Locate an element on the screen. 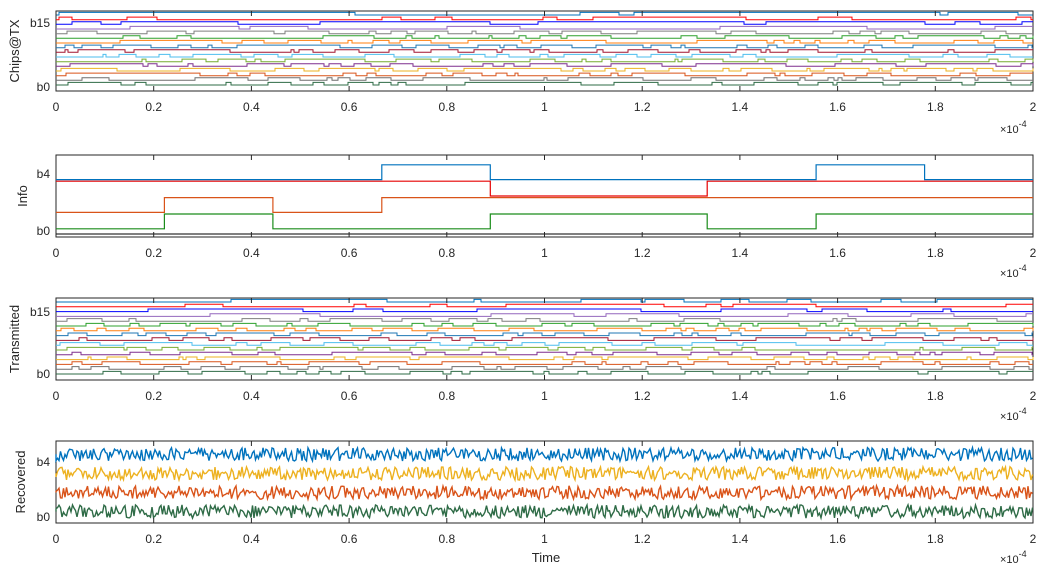 The height and width of the screenshot is (575, 1053). transmitted-exponent: ×10⁻⁴ is located at coordinates (1013, 414).